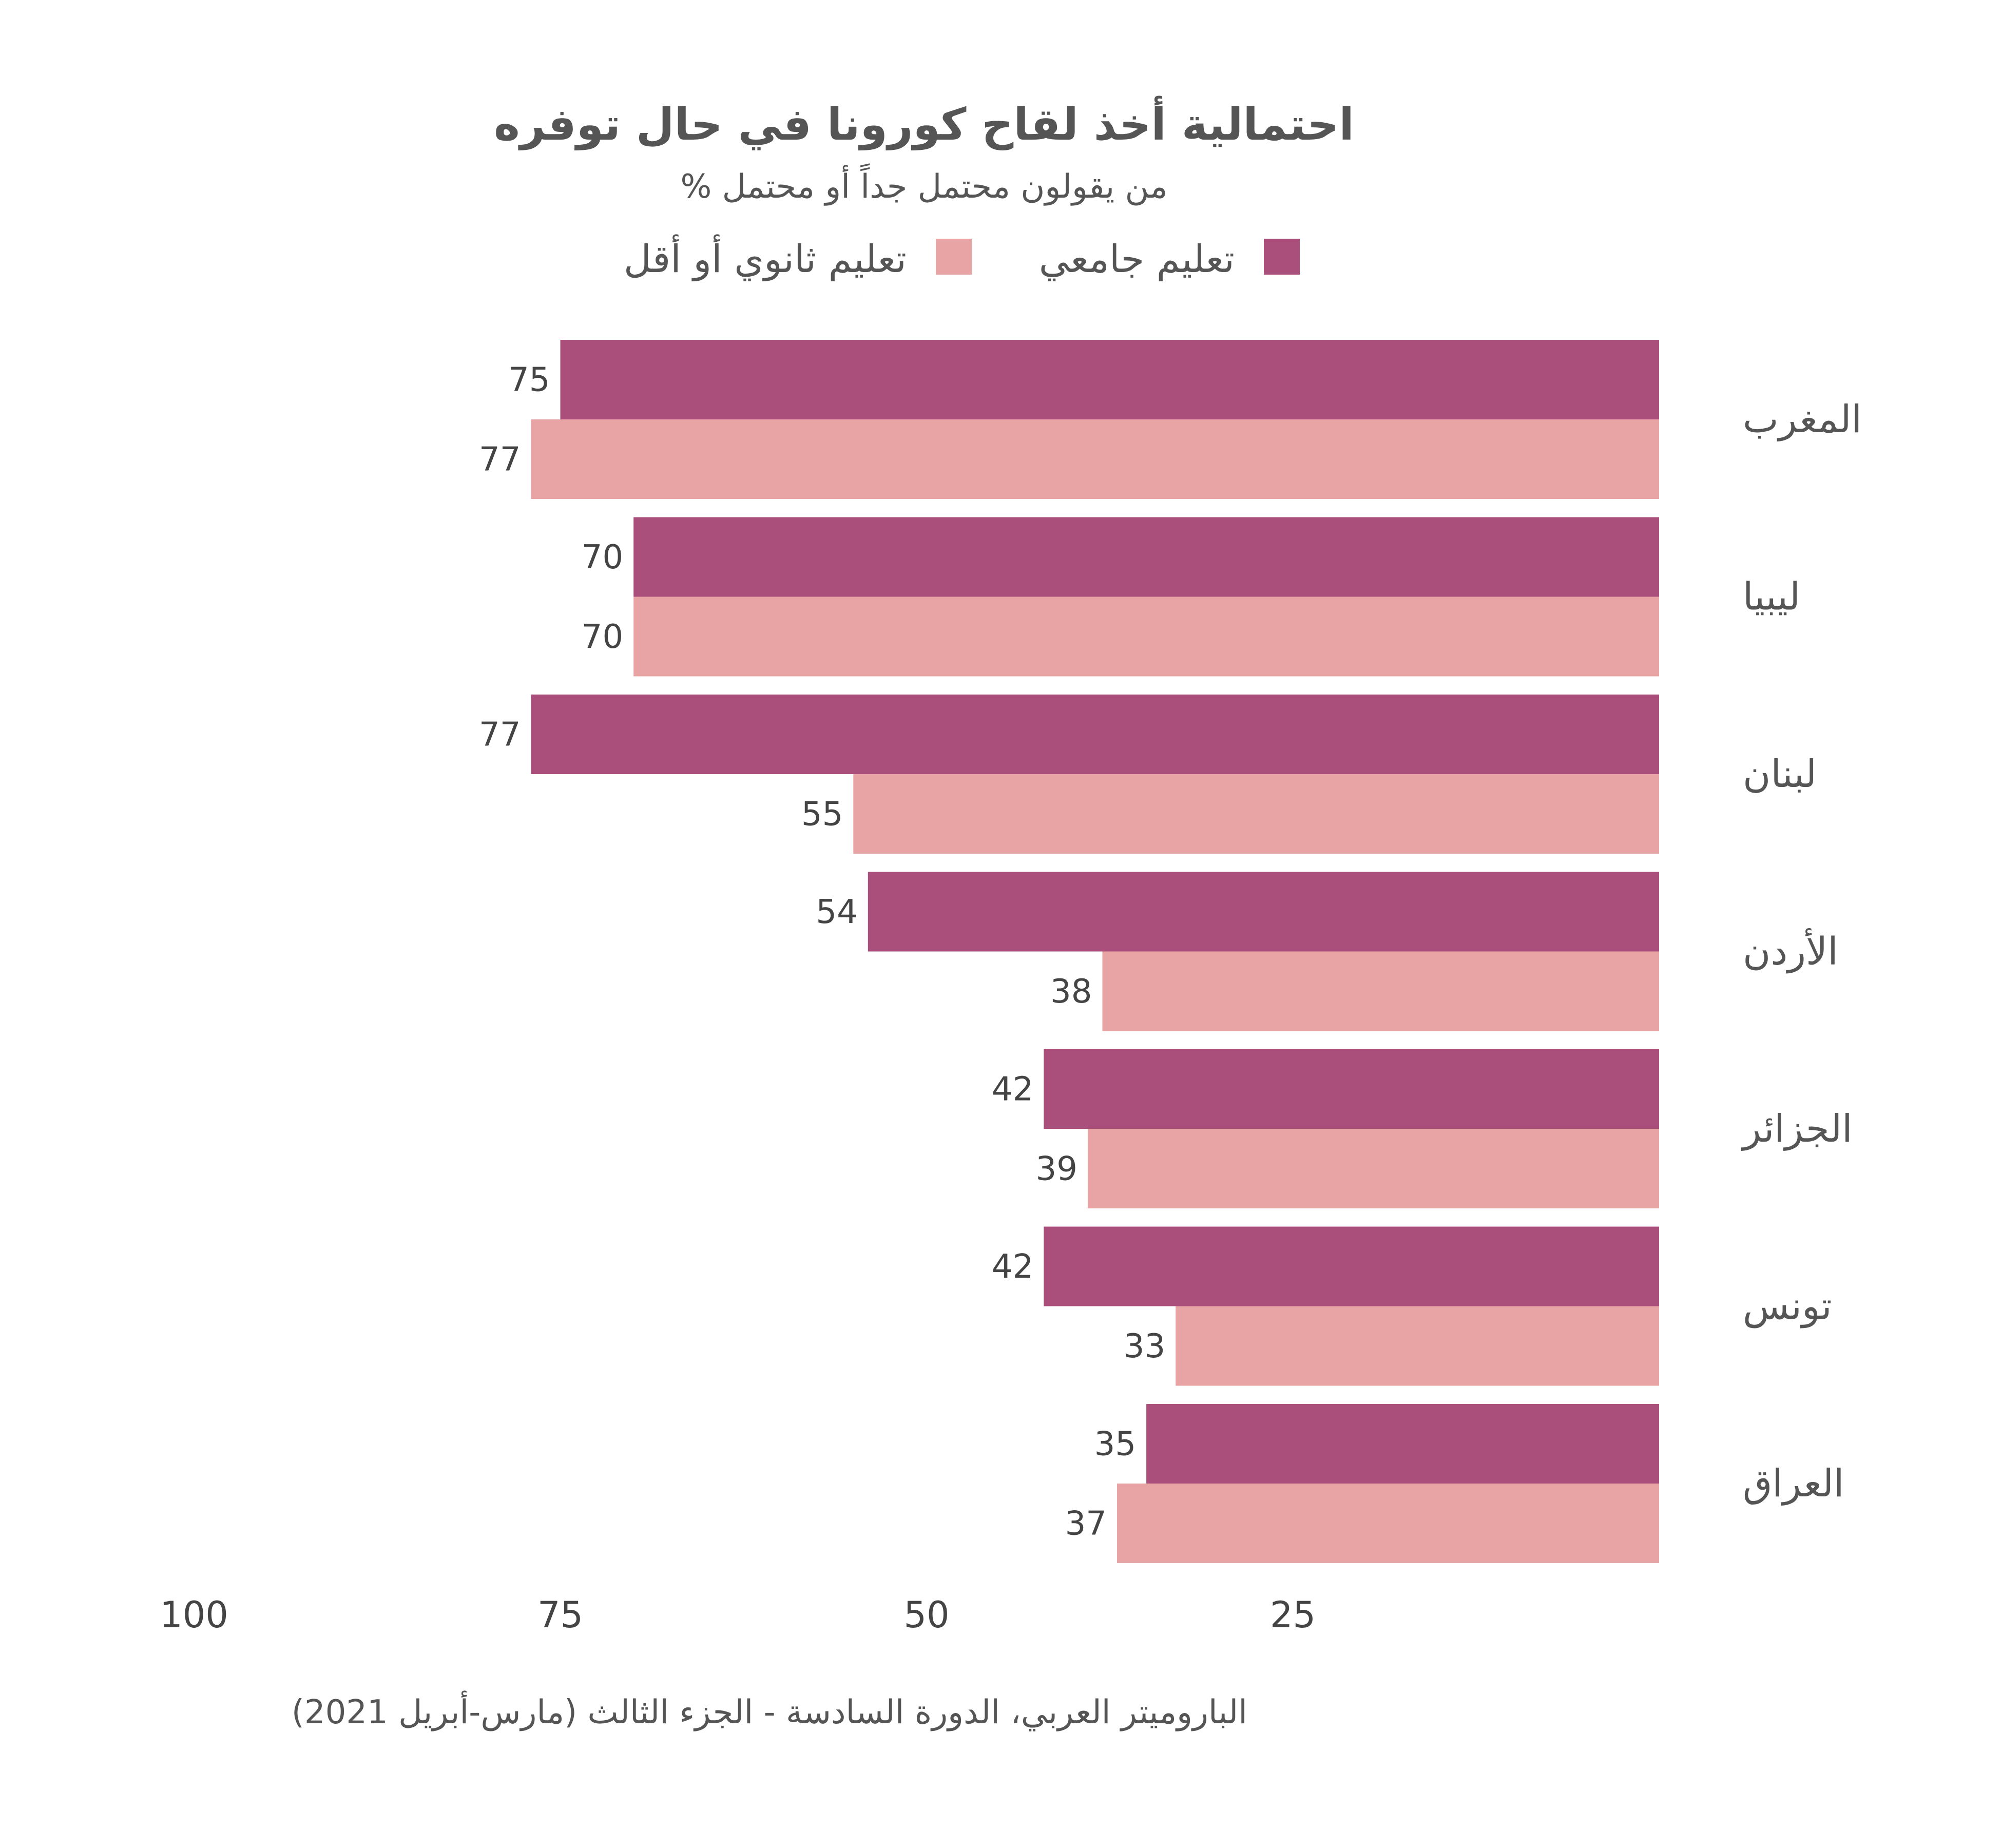  Describe the element at coordinates (1115, 1445) in the screenshot. I see `value-label-university-6: 35` at that location.